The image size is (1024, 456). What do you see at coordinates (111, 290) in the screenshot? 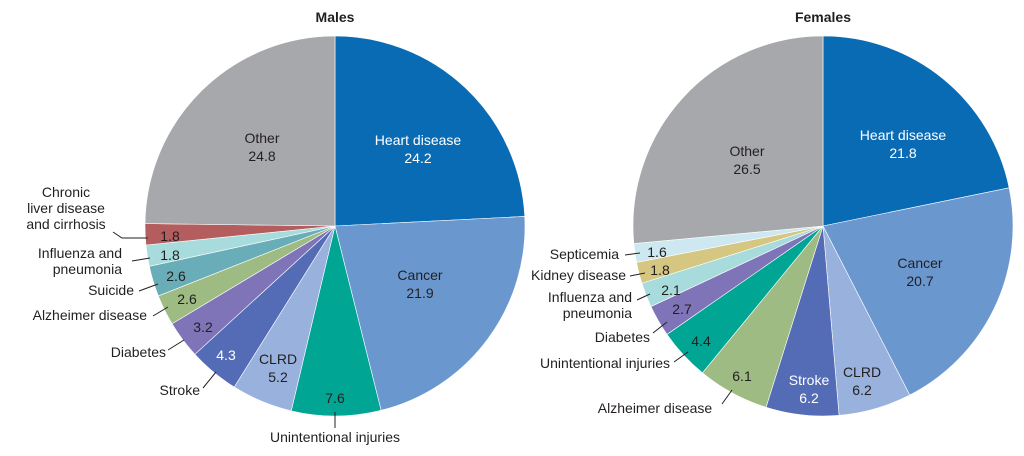
I see `slice-label-suicide: Suicide` at bounding box center [111, 290].